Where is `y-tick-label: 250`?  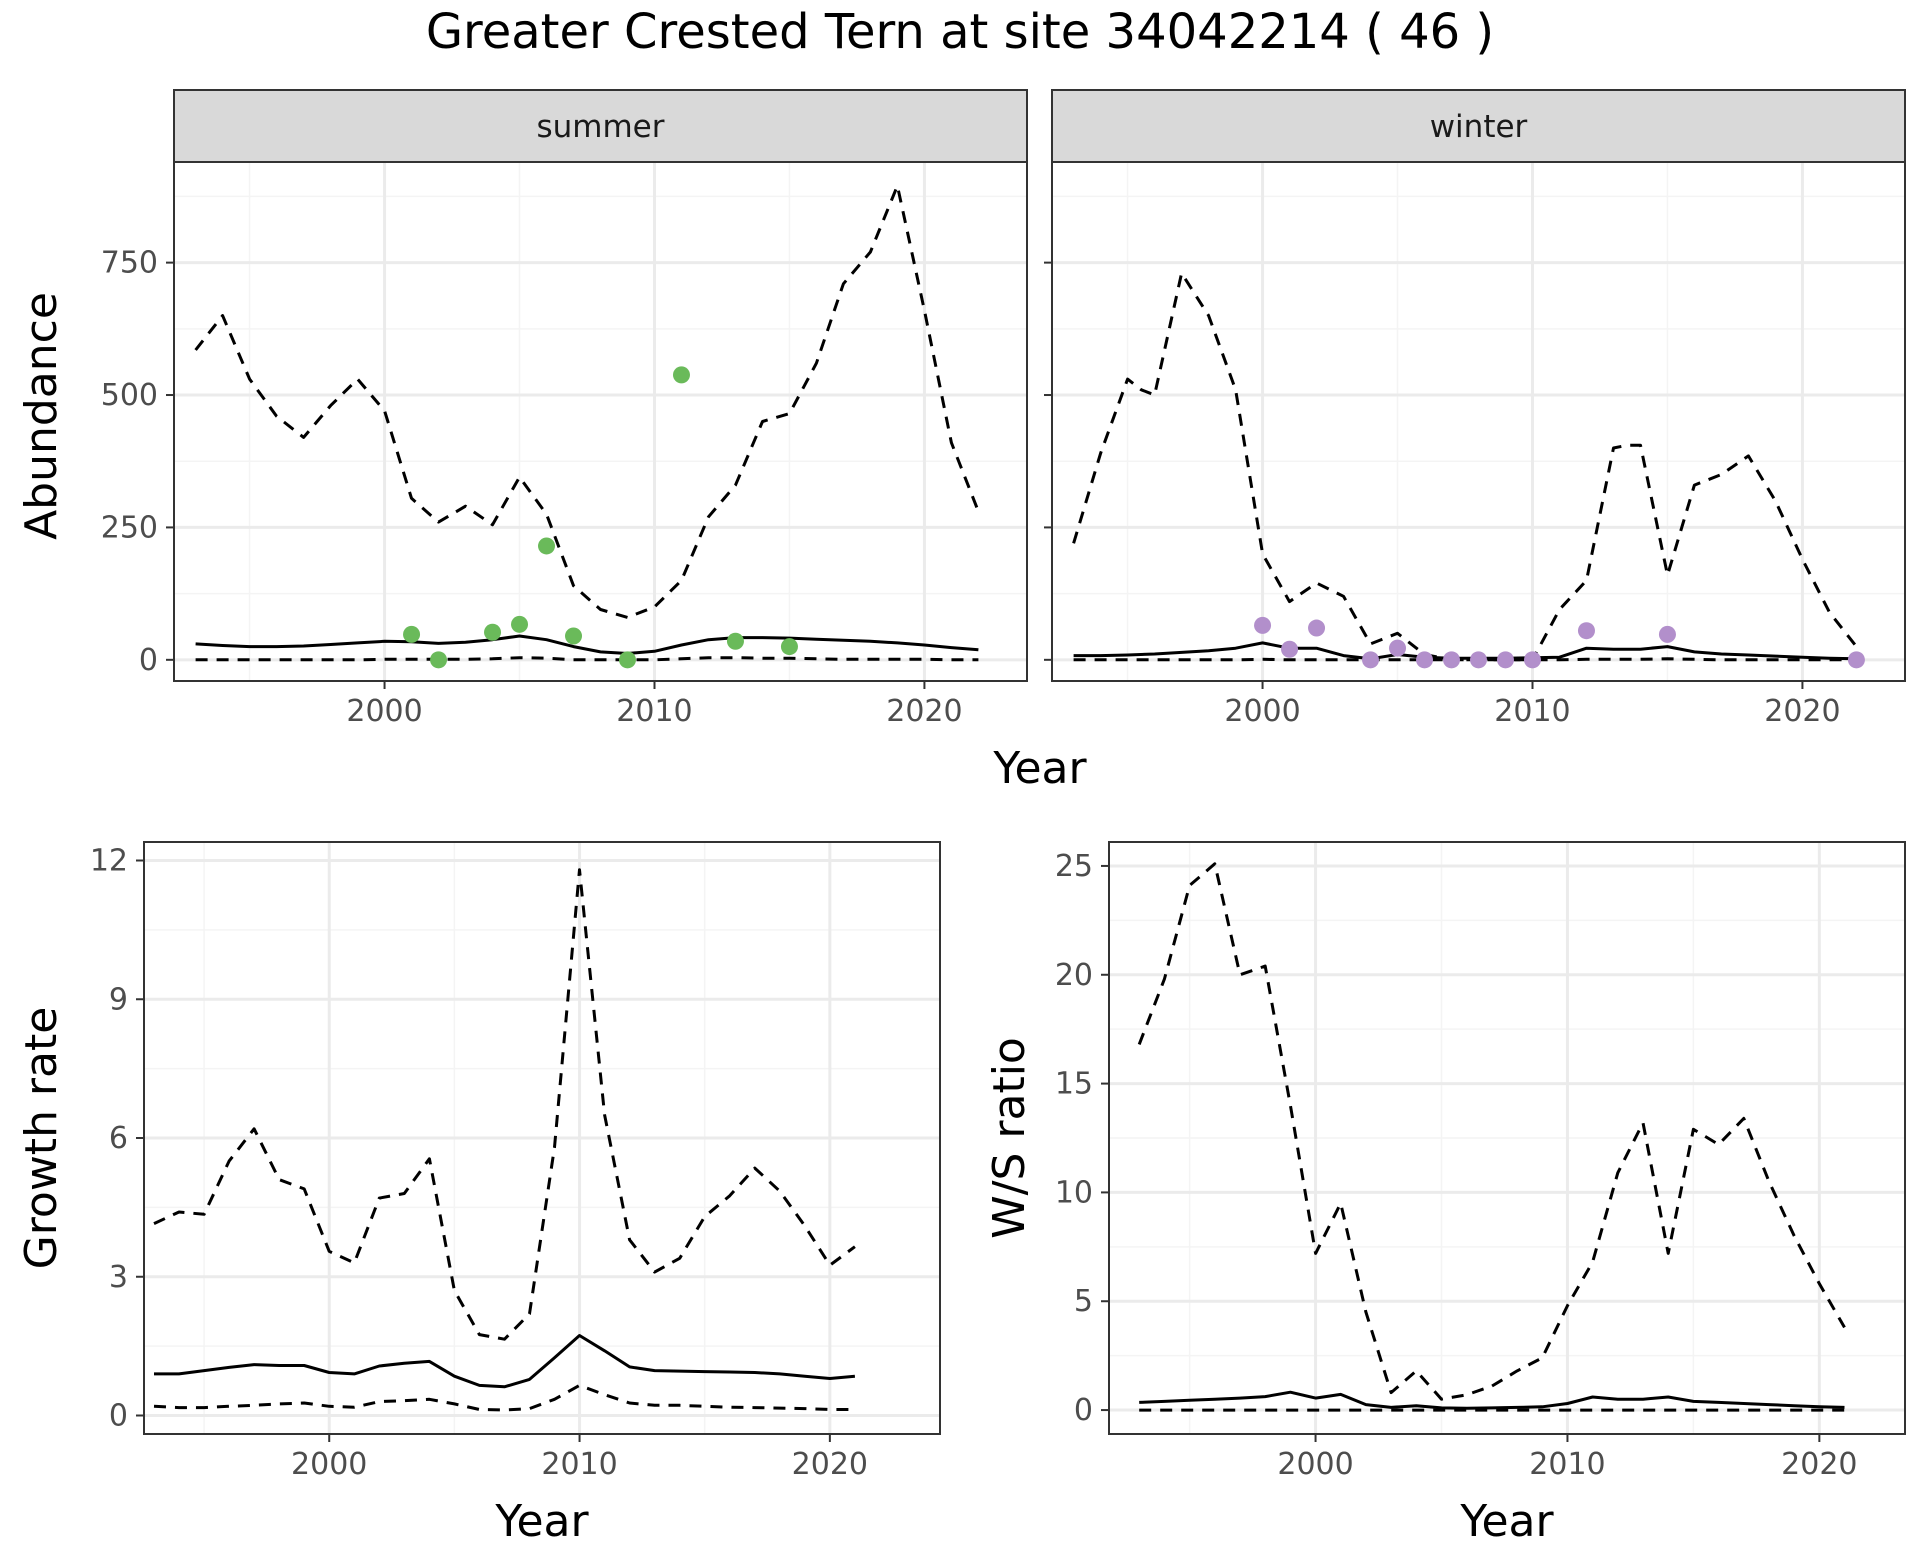 y-tick-label: 250 is located at coordinates (129, 527).